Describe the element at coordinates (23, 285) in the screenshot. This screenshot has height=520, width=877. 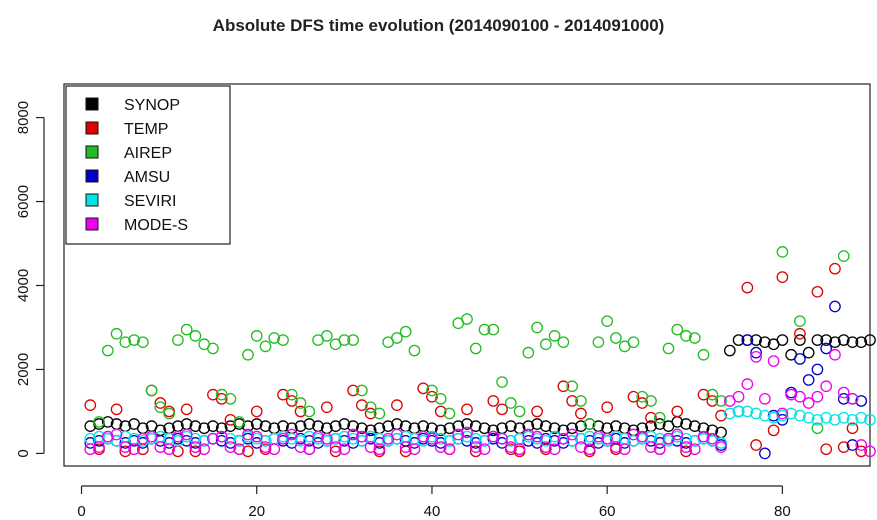
I see `y-tick-label: 4000` at that location.